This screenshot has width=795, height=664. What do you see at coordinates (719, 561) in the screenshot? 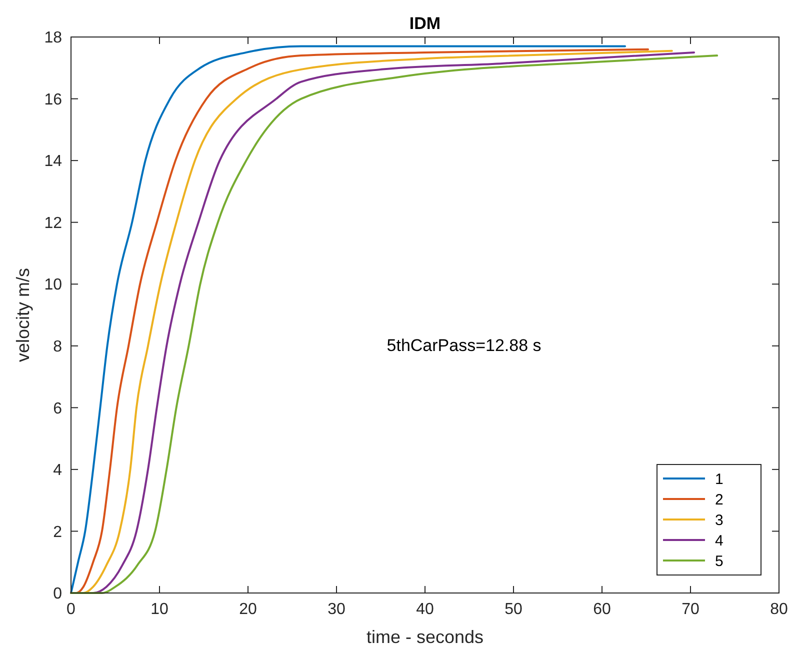
I see `legend-label: 5` at bounding box center [719, 561].